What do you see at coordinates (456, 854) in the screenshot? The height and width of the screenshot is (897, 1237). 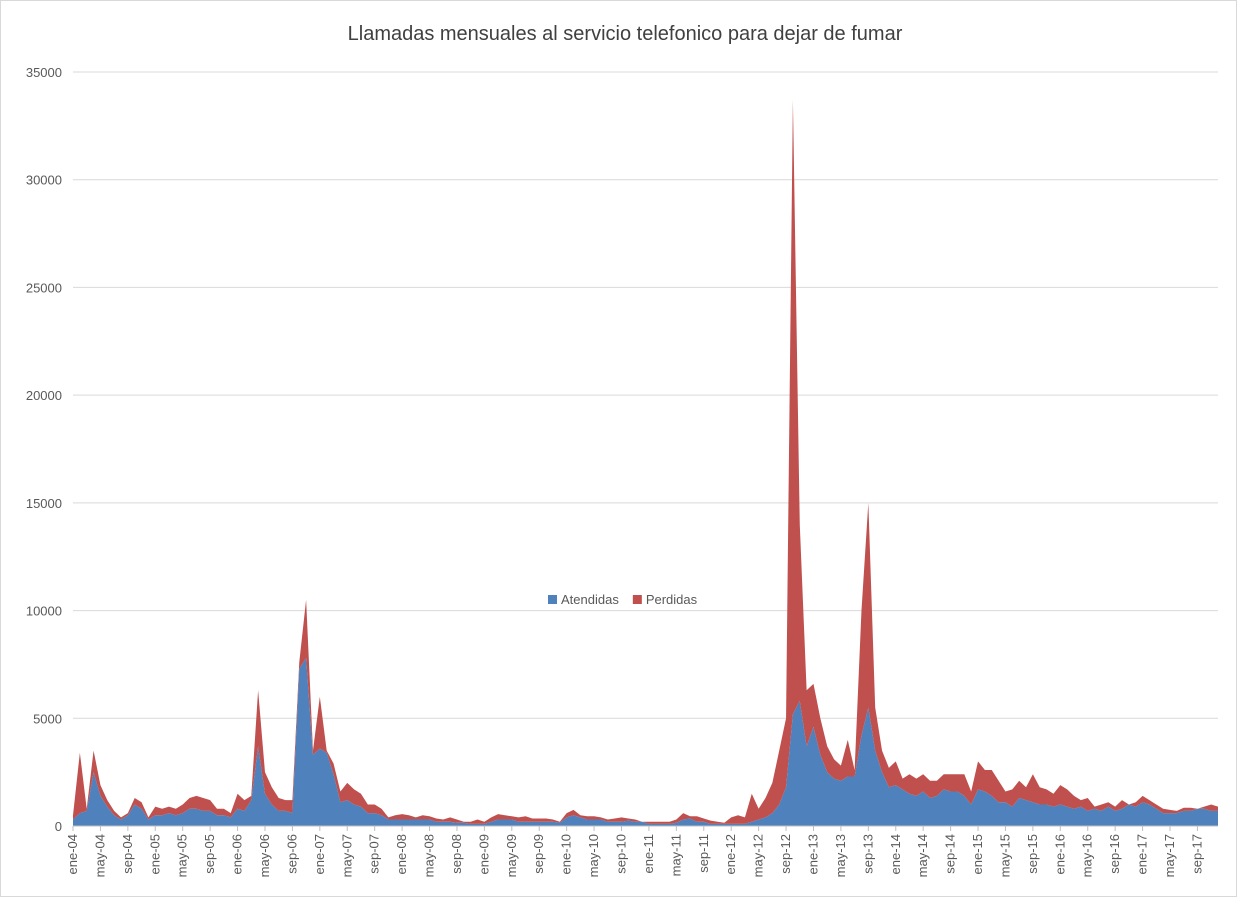 I see `x-tick-label: sep-08` at bounding box center [456, 854].